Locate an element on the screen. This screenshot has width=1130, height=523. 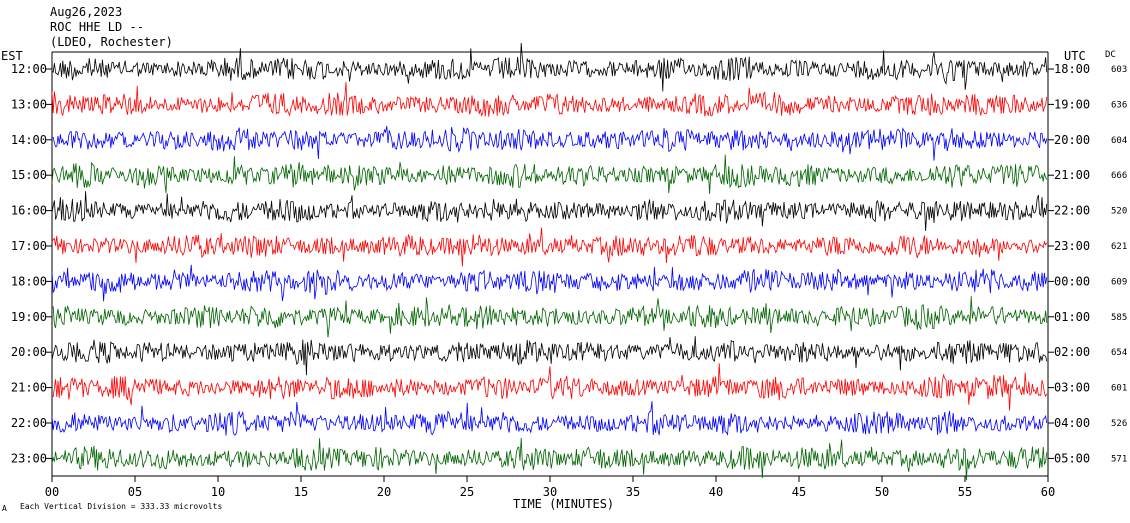
est-time-label: 13:00 is located at coordinates (29, 104).